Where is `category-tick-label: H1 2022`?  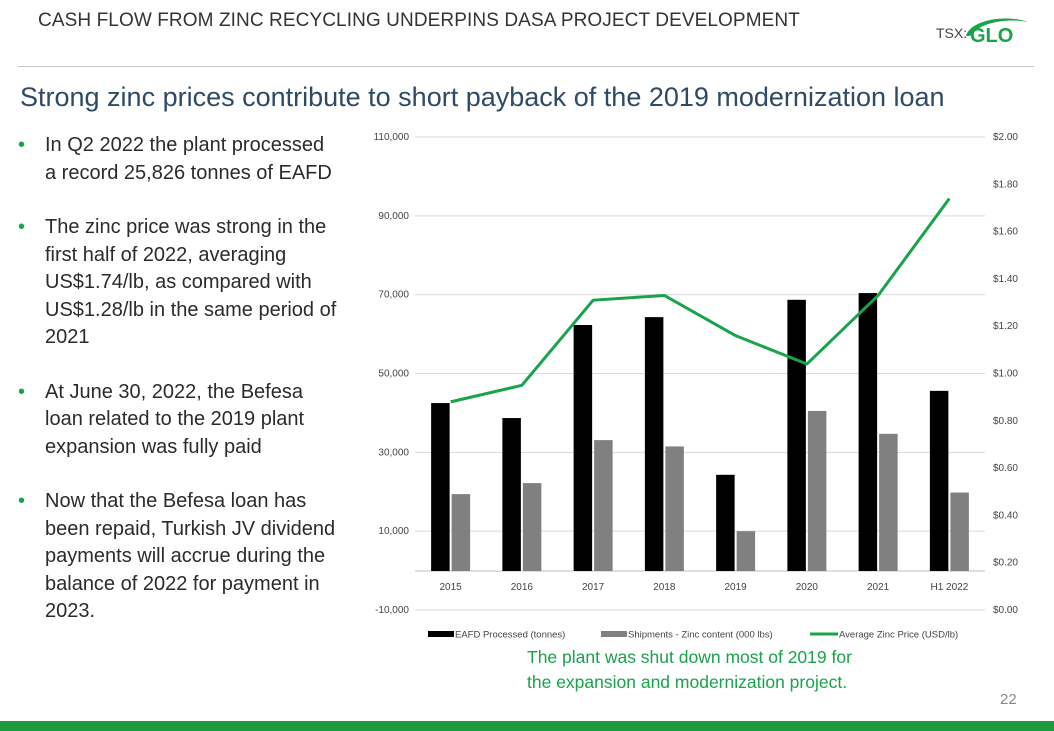 category-tick-label: H1 2022 is located at coordinates (949, 587).